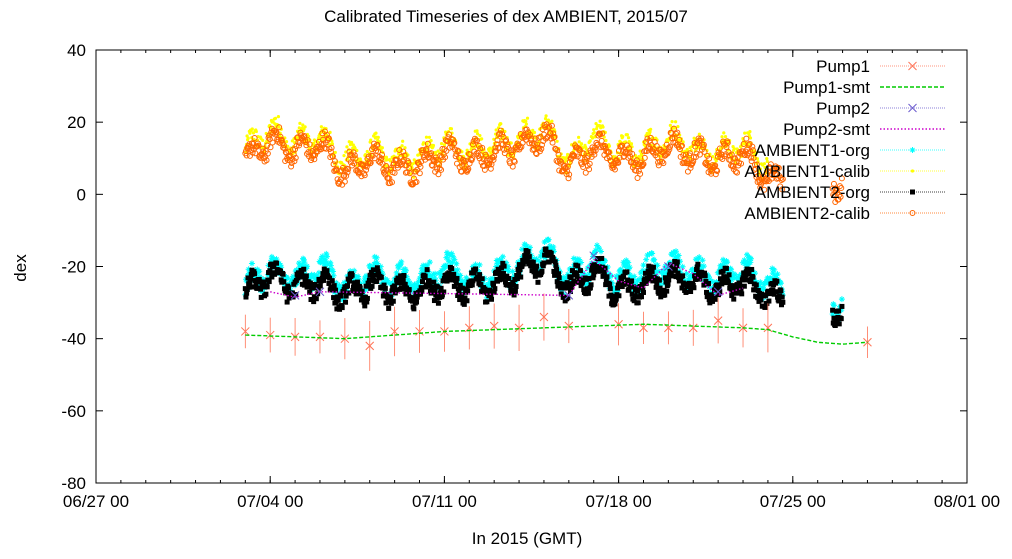 The image size is (1012, 559). I want to click on pump1-smt-line, so click(556, 334).